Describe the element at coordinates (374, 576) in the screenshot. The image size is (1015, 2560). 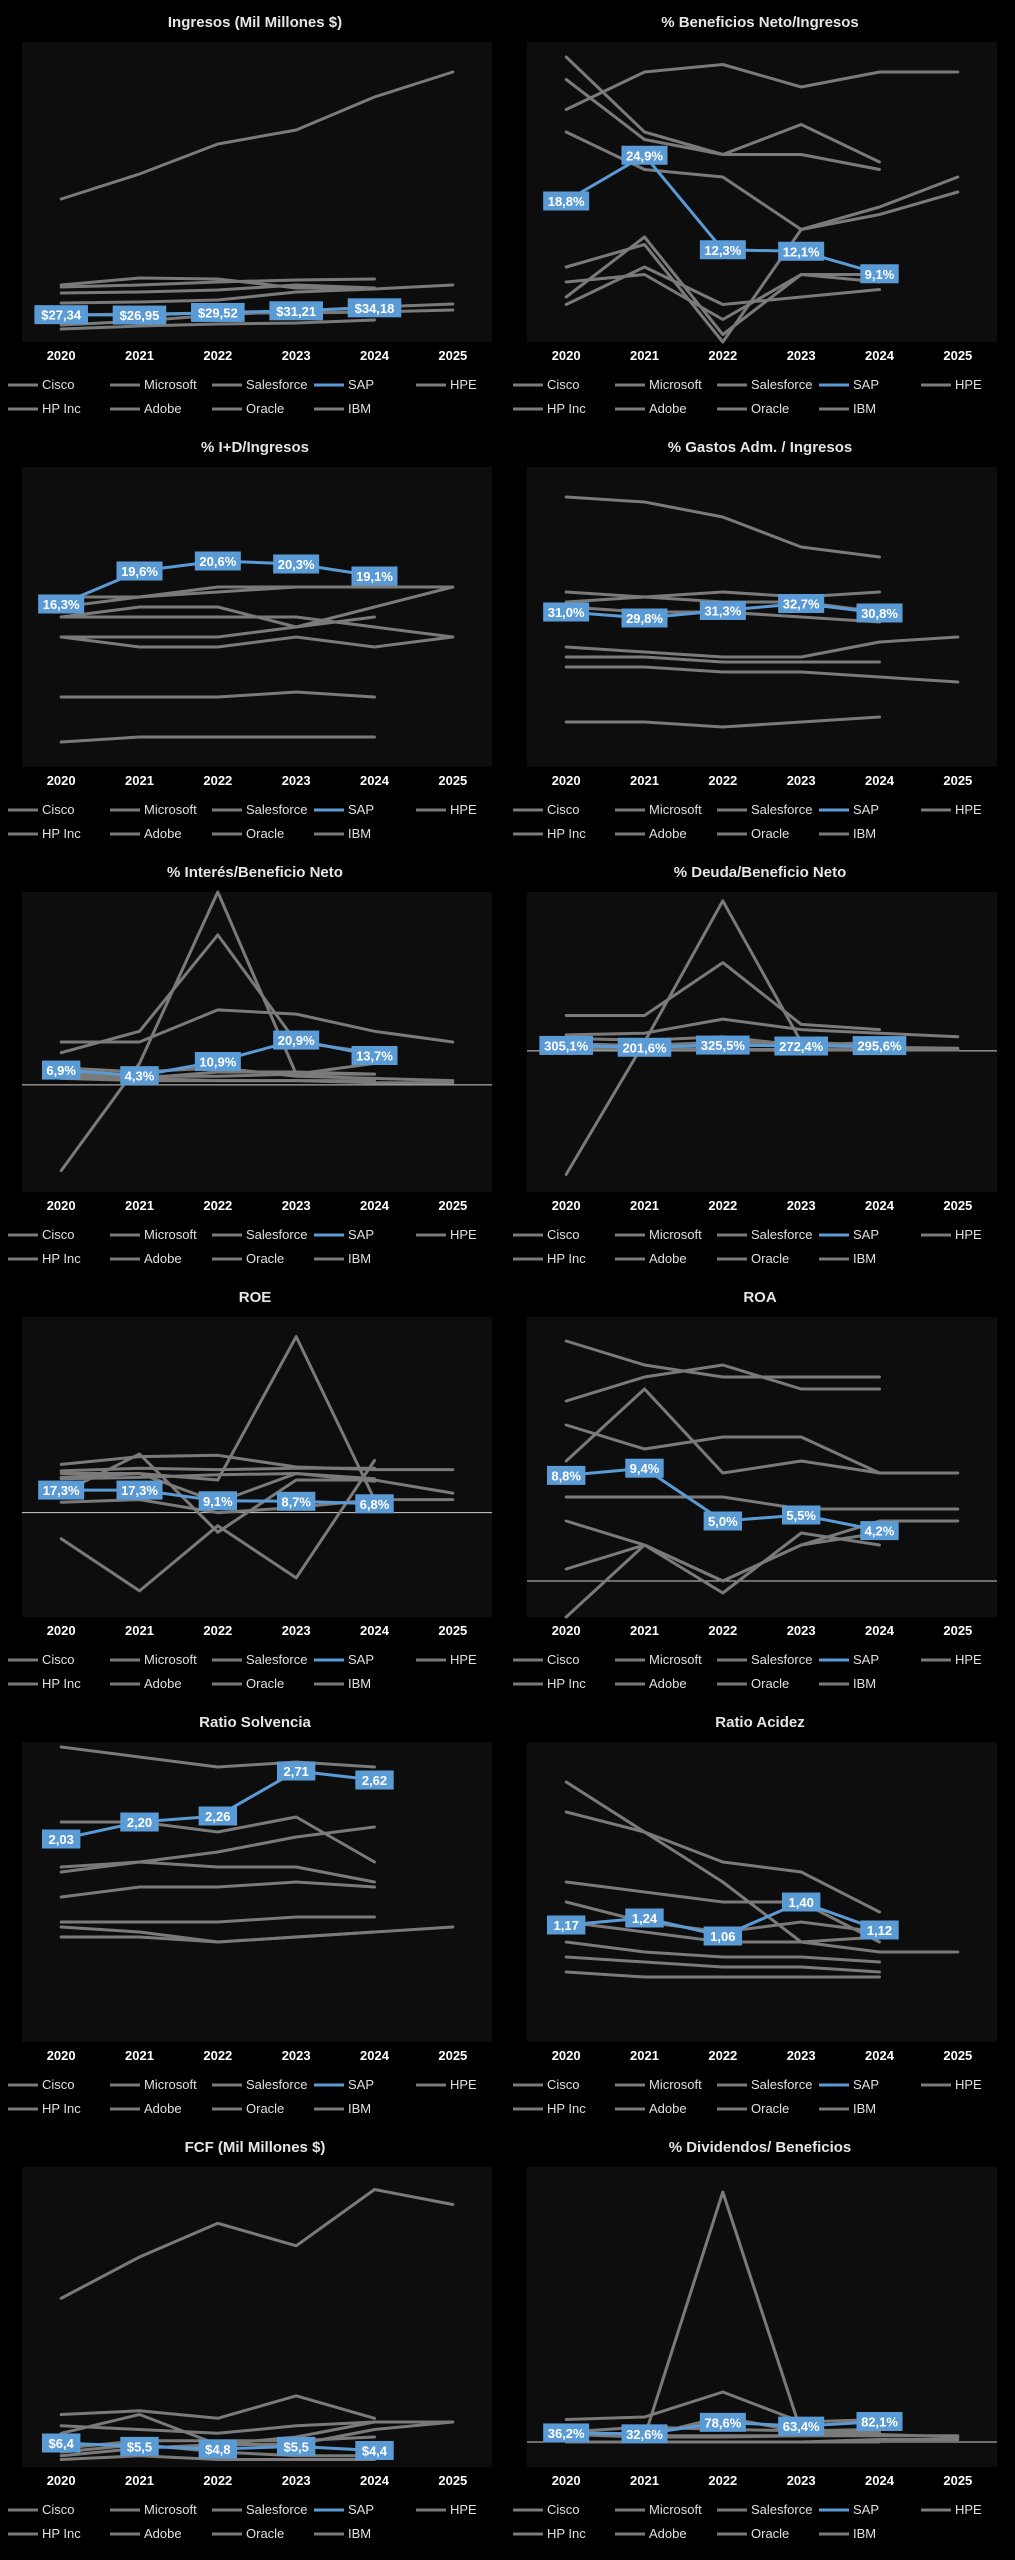
I see `svg-text: 19,1%` at that location.